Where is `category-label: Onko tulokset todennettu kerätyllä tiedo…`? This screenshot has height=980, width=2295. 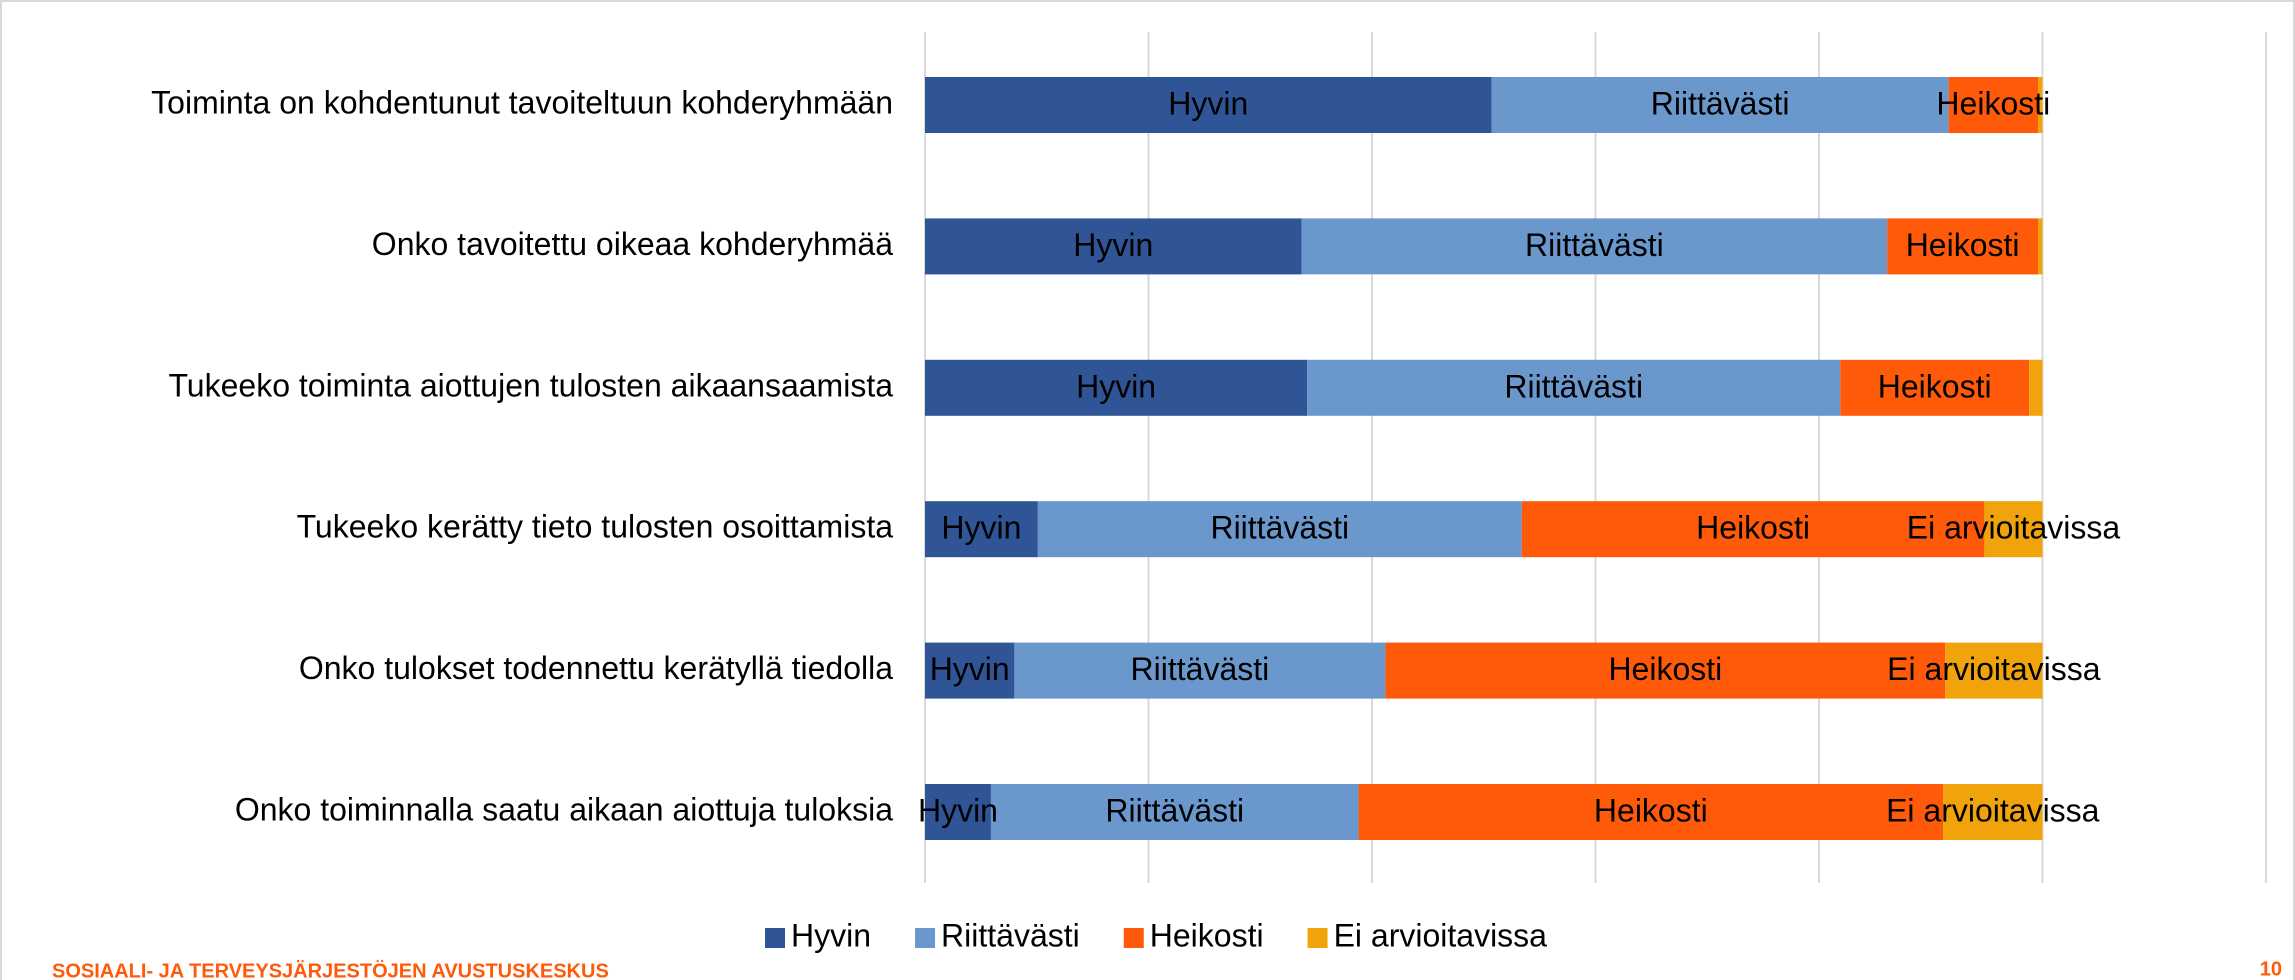
category-label: Onko tulokset todennettu kerätyllä tiedo… is located at coordinates (596, 668).